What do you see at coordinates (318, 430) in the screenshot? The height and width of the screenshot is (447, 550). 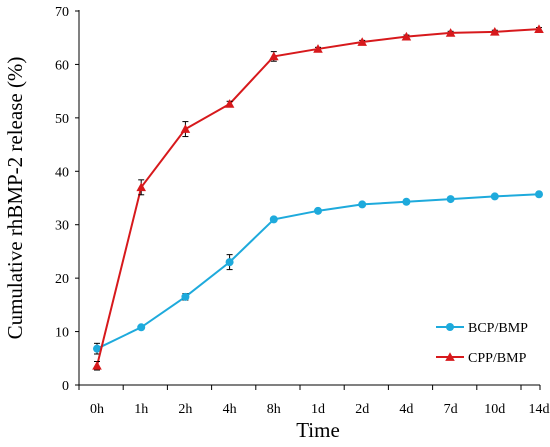 I see `x-axis-title: Time` at bounding box center [318, 430].